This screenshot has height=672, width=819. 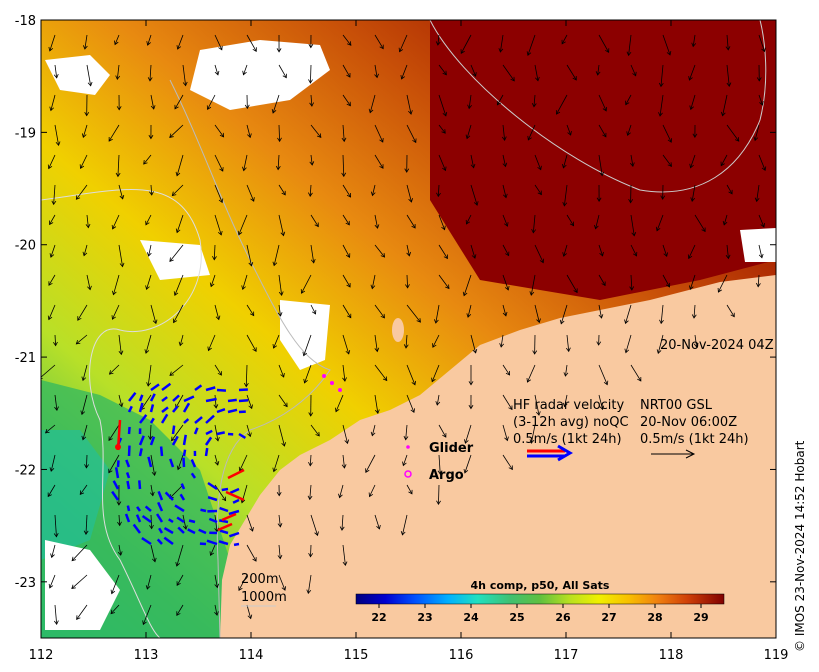 What do you see at coordinates (471, 617) in the screenshot?
I see `colorbar-tick-label: 24` at bounding box center [471, 617].